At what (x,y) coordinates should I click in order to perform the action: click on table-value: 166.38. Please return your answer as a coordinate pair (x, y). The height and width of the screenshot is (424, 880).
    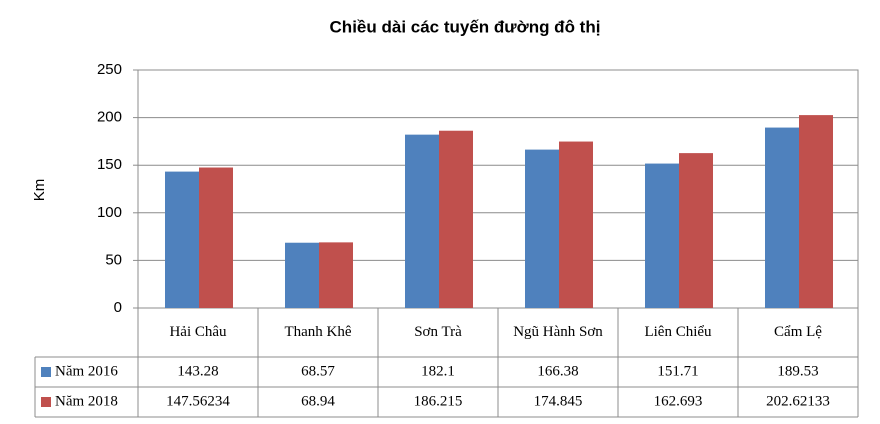
    Looking at the image, I should click on (557, 371).